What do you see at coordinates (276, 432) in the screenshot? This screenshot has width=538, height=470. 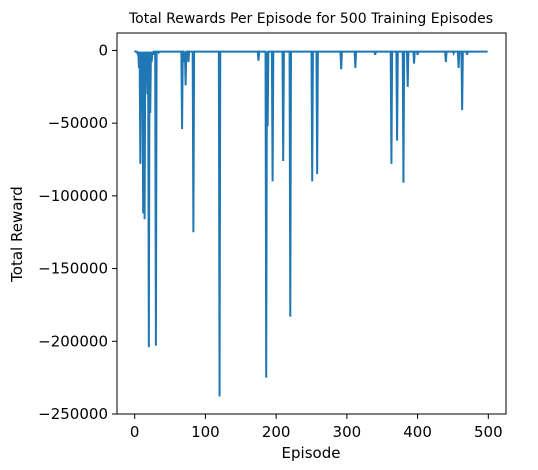 I see `x-tick-label: 200` at bounding box center [276, 432].